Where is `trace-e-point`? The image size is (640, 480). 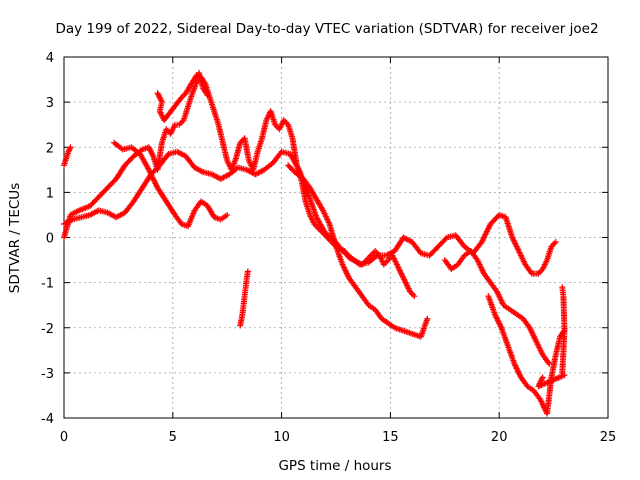 trace-e-point is located at coordinates (549, 363).